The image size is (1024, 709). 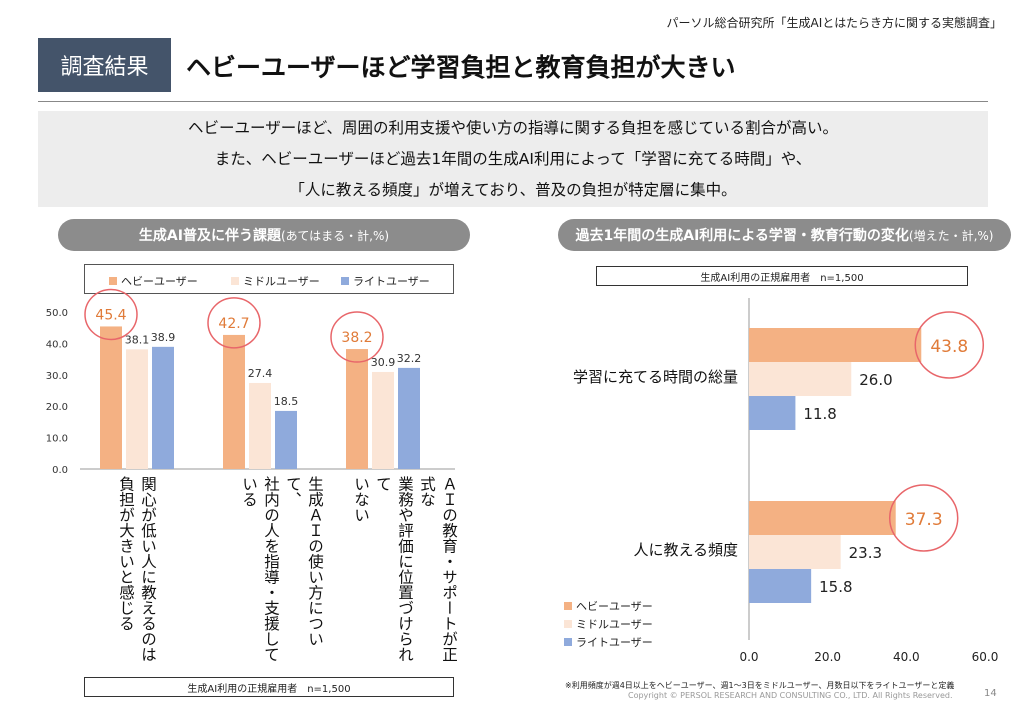 I want to click on data-label: 38.2, so click(x=356, y=338).